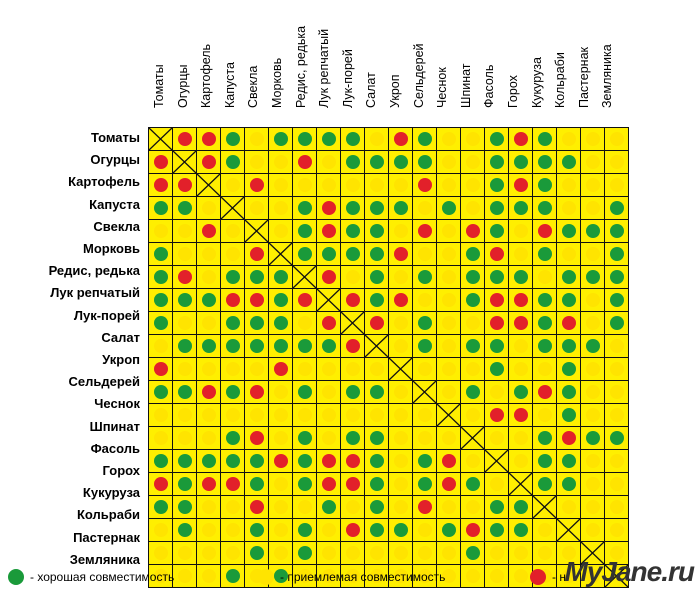  I want to click on row-label: Кукуруза, so click(111, 493).